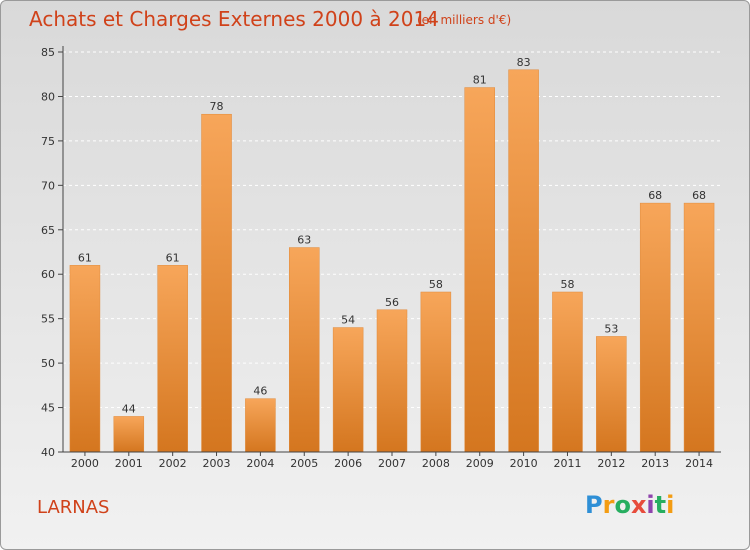  Describe the element at coordinates (348, 320) in the screenshot. I see `data-label: 54` at that location.